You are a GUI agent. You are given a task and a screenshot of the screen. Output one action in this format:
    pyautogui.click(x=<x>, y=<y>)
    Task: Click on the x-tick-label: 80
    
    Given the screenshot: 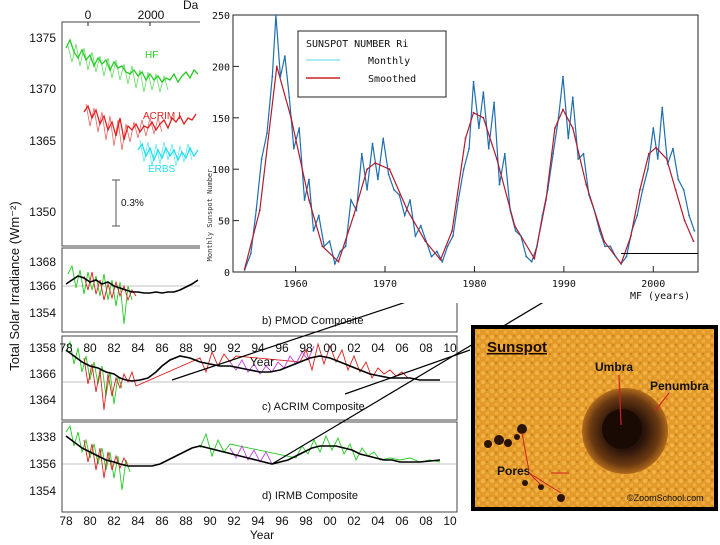 What is the action you would take?
    pyautogui.click(x=90, y=521)
    